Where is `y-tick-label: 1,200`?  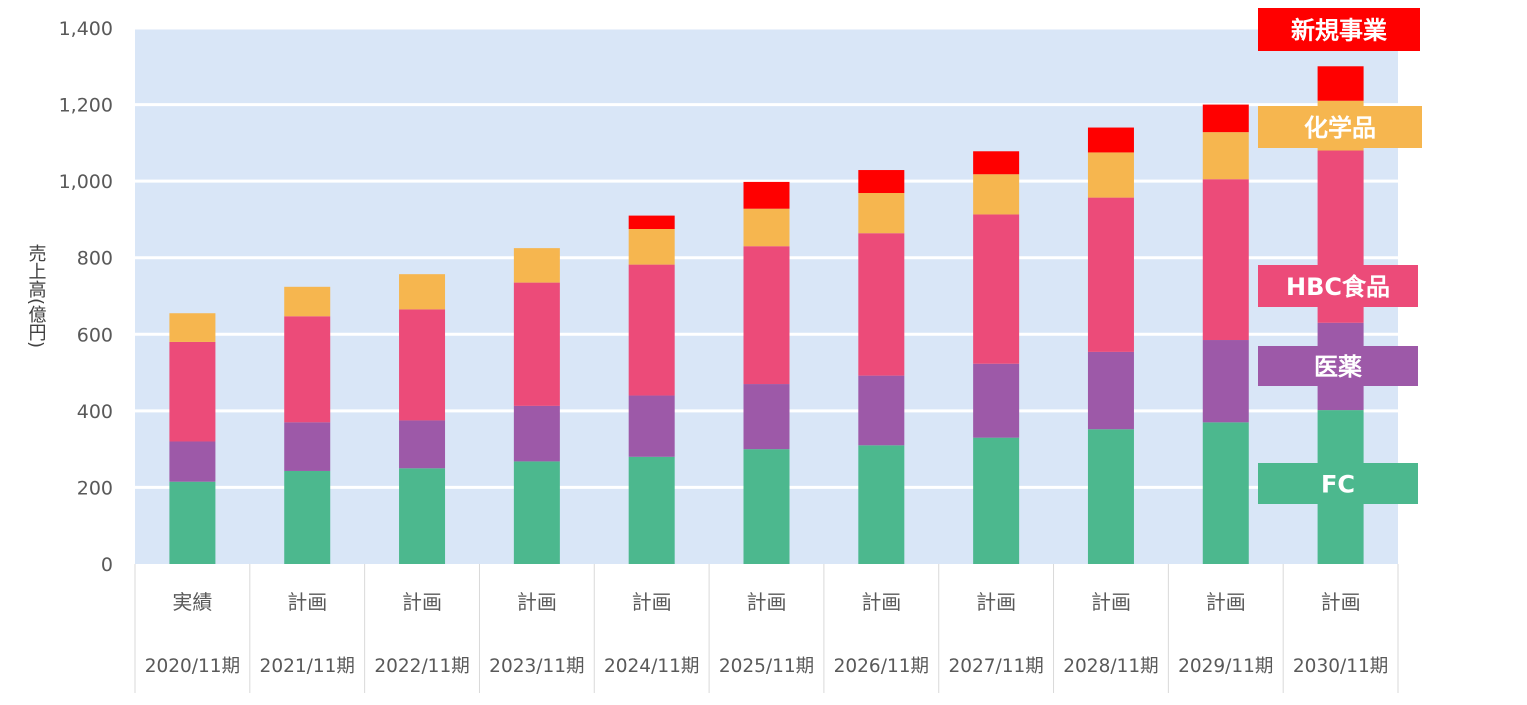 y-tick-label: 1,200 is located at coordinates (86, 106).